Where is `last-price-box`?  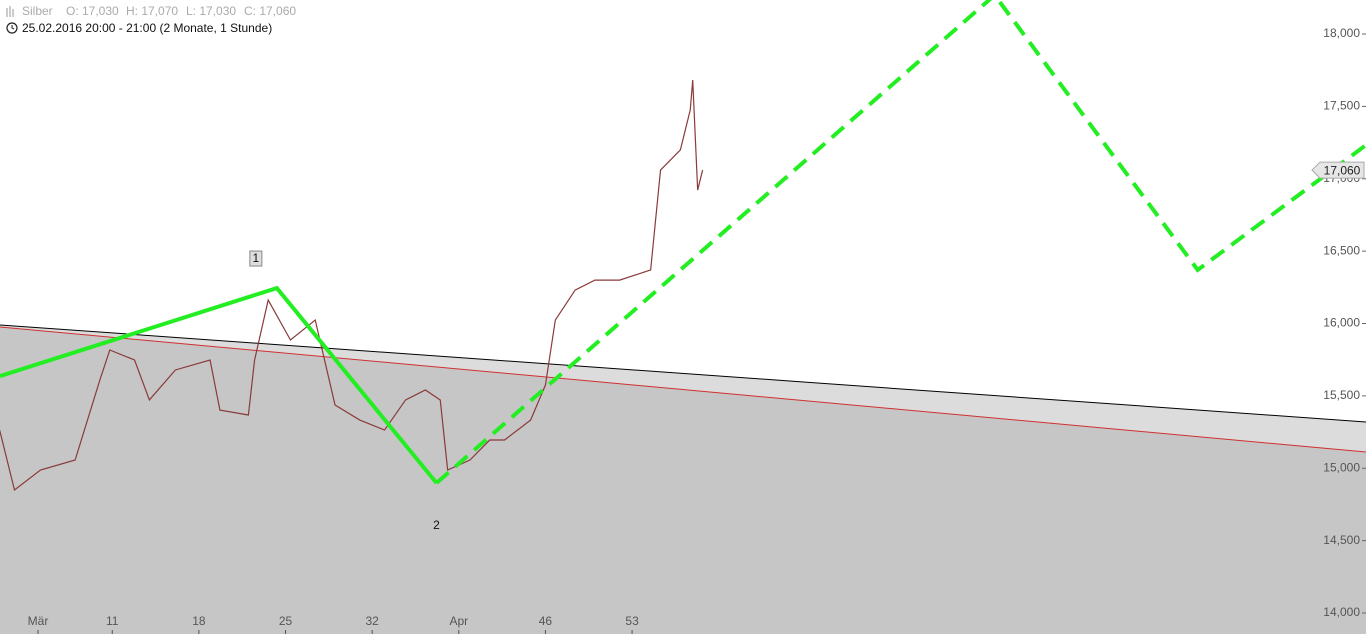
last-price-box is located at coordinates (1338, 170).